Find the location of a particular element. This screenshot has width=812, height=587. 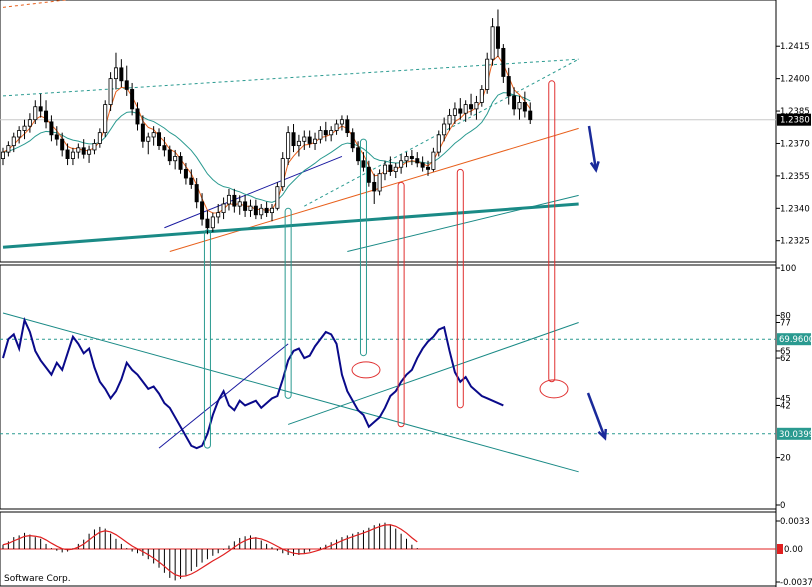

osc-level-box is located at coordinates (794, 433).